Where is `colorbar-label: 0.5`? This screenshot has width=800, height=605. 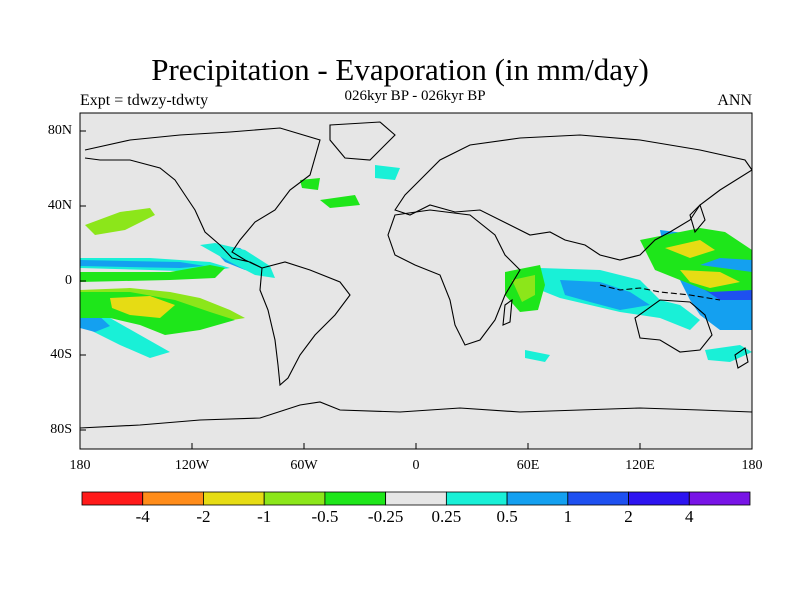
colorbar-label: 0.5 is located at coordinates (507, 516).